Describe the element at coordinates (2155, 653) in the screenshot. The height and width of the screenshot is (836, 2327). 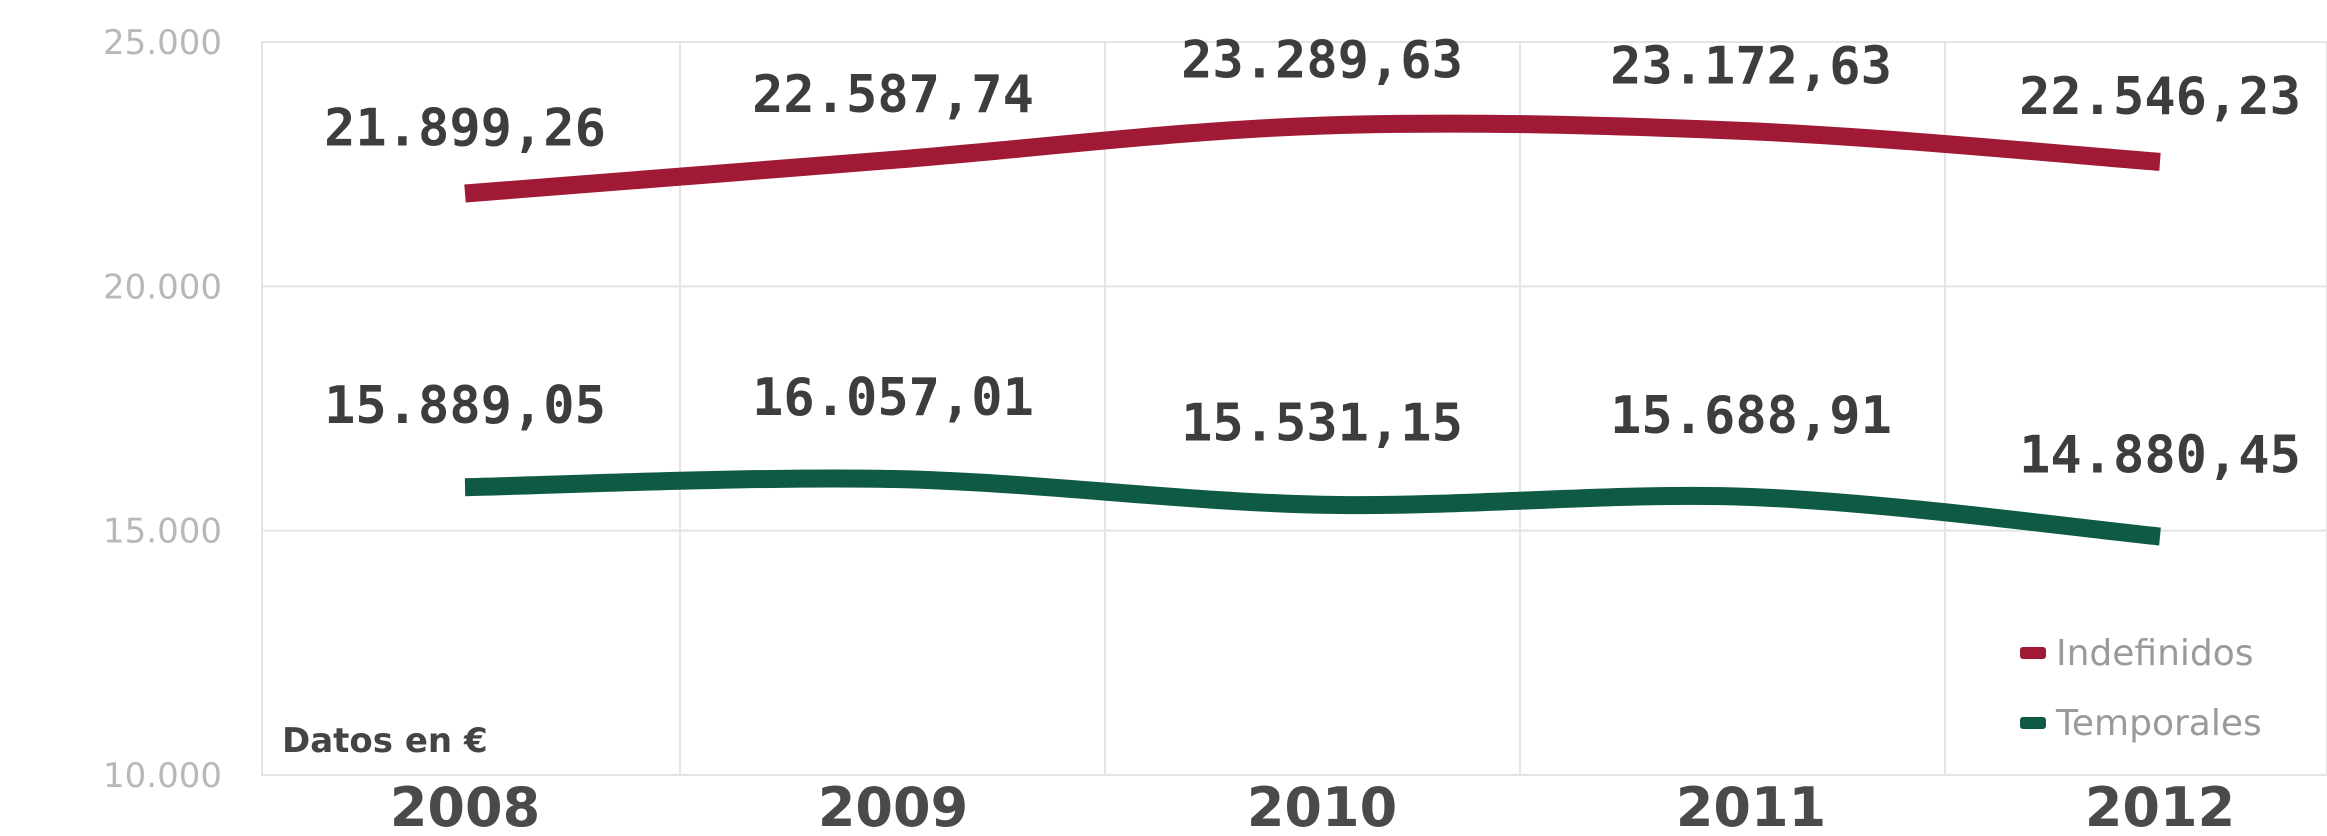
I see `legend-label-indefinidos: Indefinidos` at that location.